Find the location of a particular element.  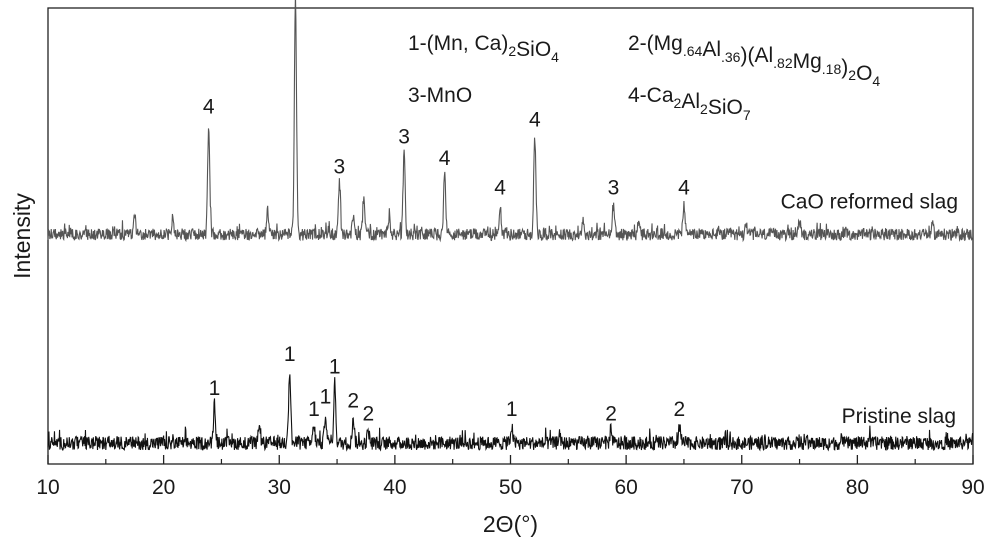

x-tick-label: 30 is located at coordinates (279, 487).